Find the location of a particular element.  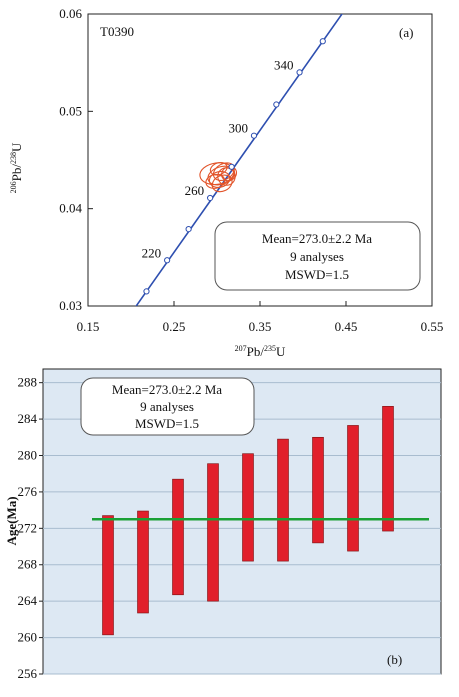

stats-b-mswd: MSWD=1.5 is located at coordinates (167, 423).